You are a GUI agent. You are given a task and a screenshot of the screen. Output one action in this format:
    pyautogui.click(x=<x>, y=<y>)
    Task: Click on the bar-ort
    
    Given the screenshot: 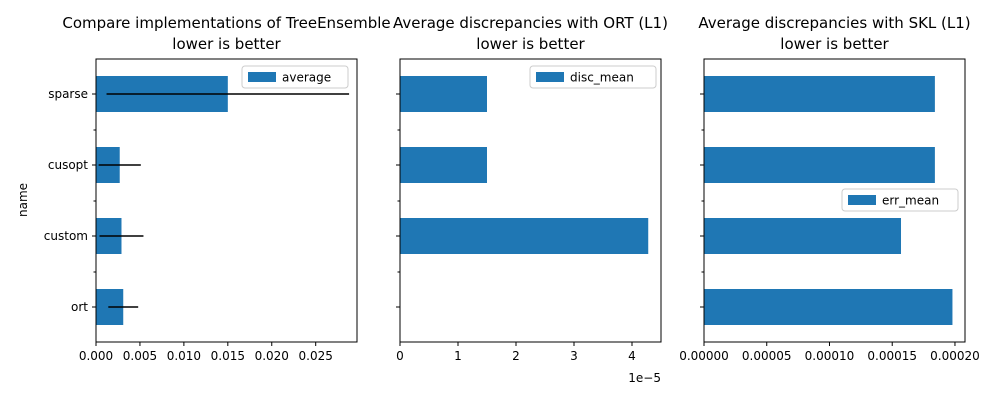 What is the action you would take?
    pyautogui.click(x=828, y=307)
    